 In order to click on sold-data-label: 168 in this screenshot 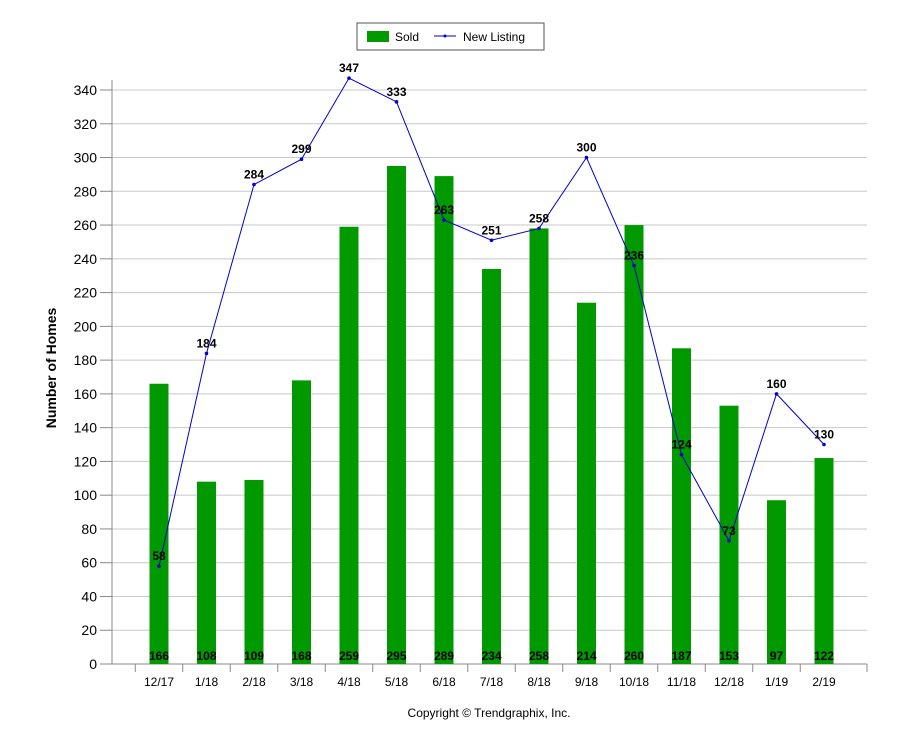, I will do `click(301, 656)`.